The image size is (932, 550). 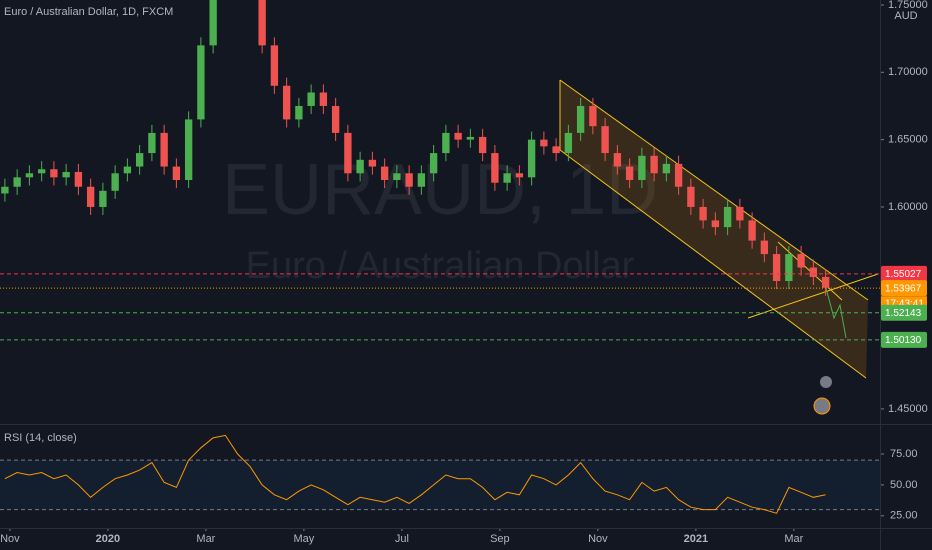 What do you see at coordinates (908, 72) in the screenshot?
I see `y-tick-label: 1.70000` at bounding box center [908, 72].